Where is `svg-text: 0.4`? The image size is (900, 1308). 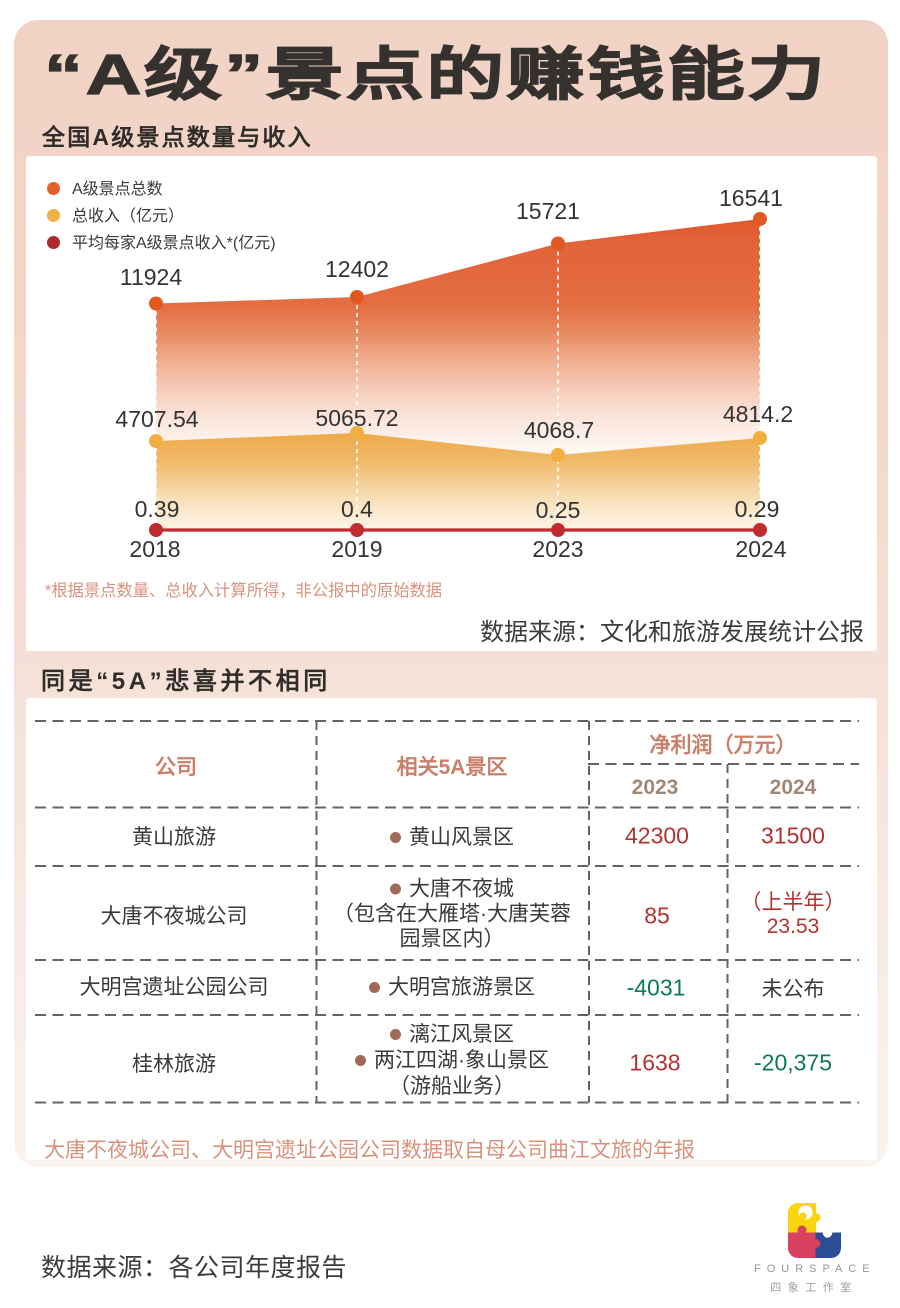 svg-text: 0.4 is located at coordinates (357, 509).